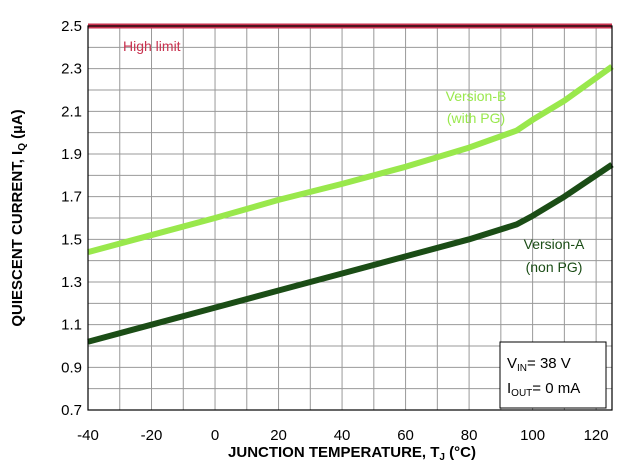 Image resolution: width=621 pixels, height=466 pixels. I want to click on y-tick-label: 1.9, so click(71, 154).